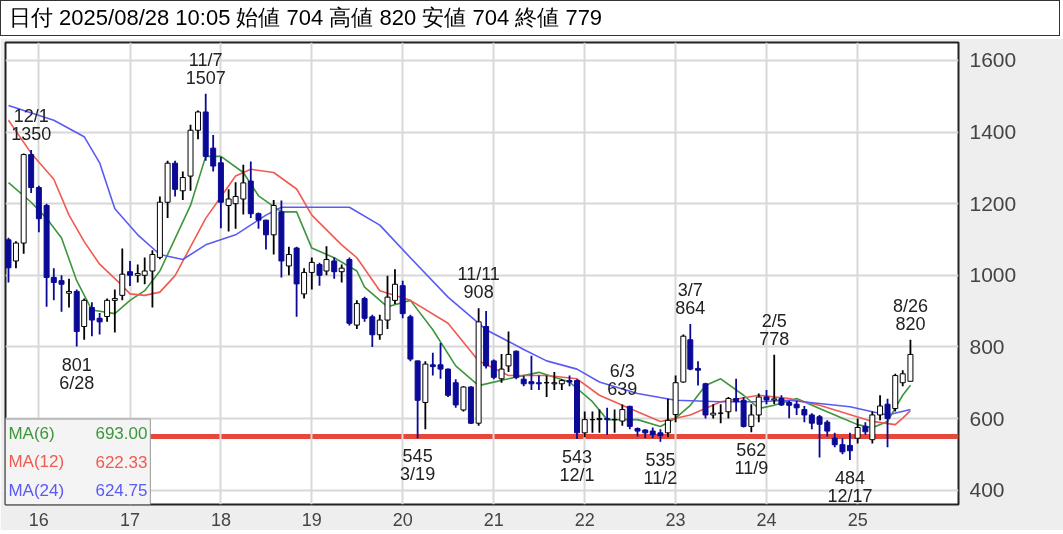 Image resolution: width=1063 pixels, height=534 pixels. What do you see at coordinates (38, 519) in the screenshot?
I see `x-tick-label: 16` at bounding box center [38, 519].